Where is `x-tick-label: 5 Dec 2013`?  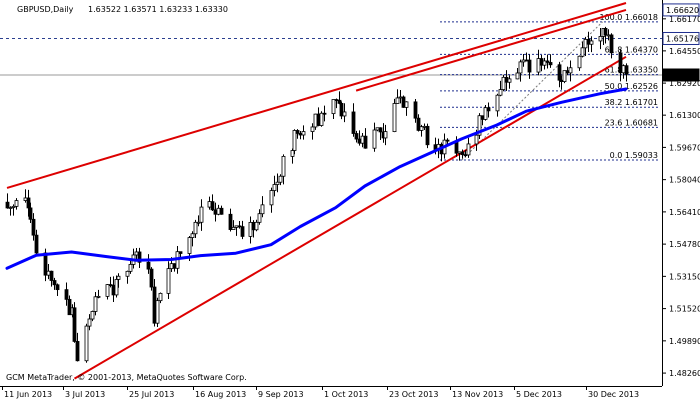
x-tick-label: 5 Dec 2013 is located at coordinates (539, 394).